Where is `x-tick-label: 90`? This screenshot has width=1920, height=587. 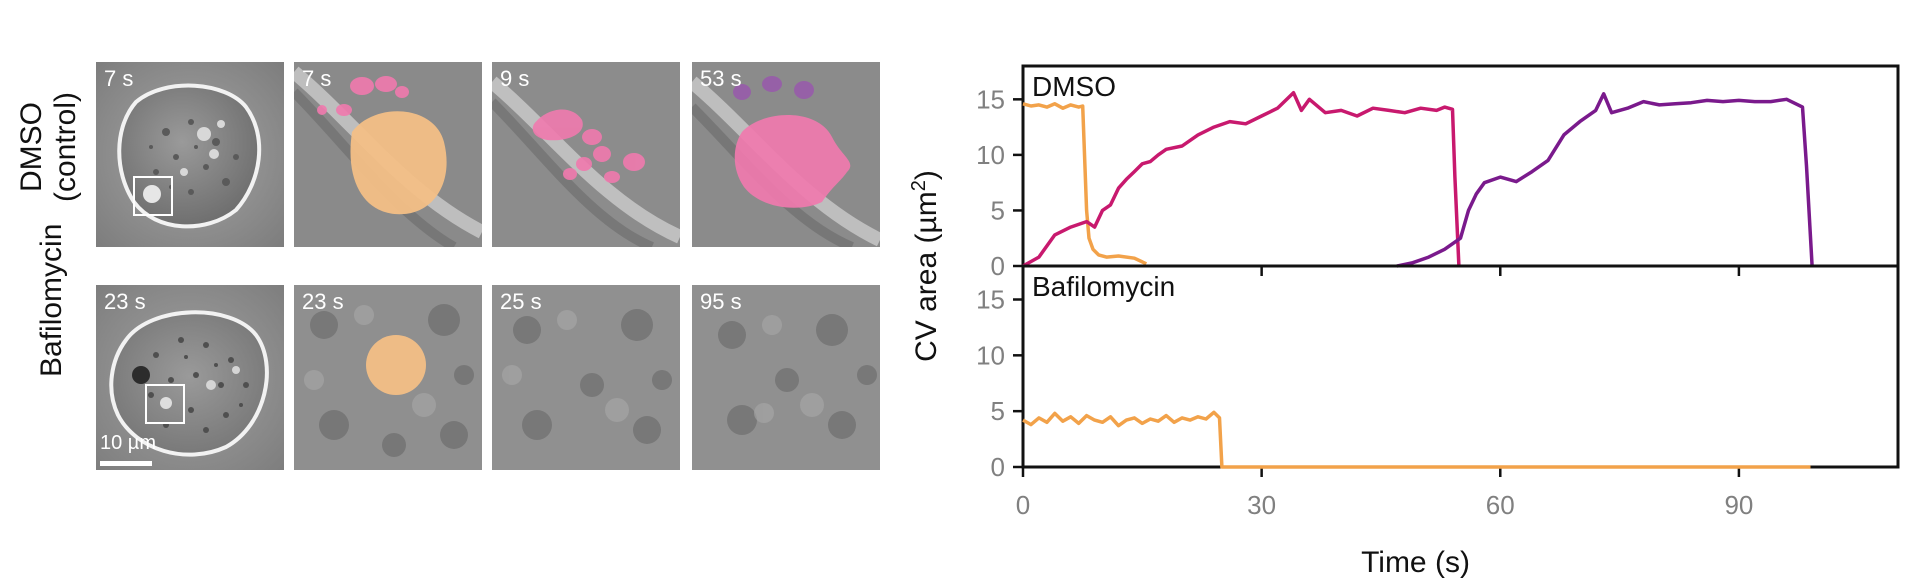 x-tick-label: 90 is located at coordinates (1738, 505).